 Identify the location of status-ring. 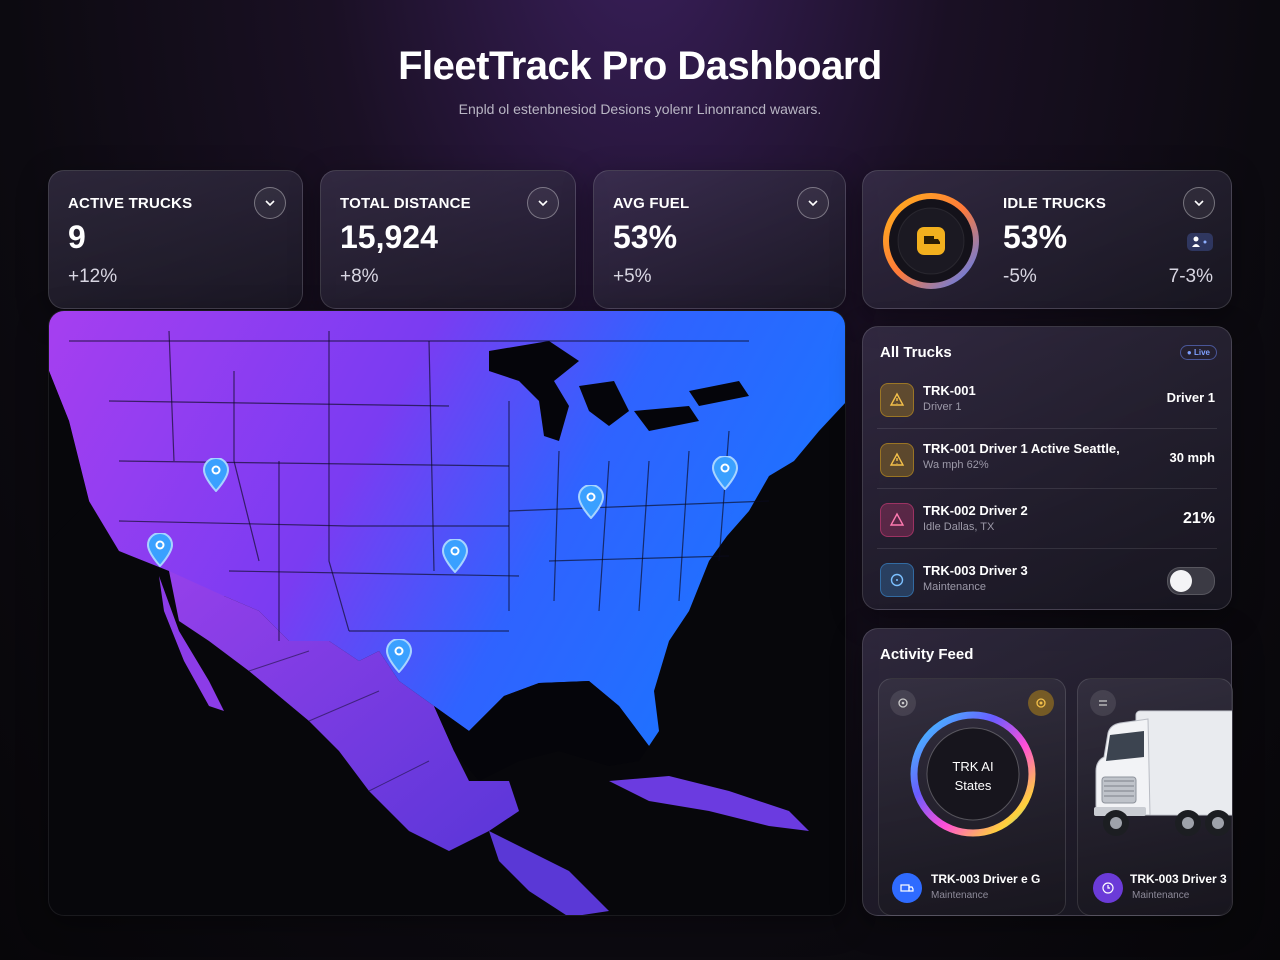
(973, 774).